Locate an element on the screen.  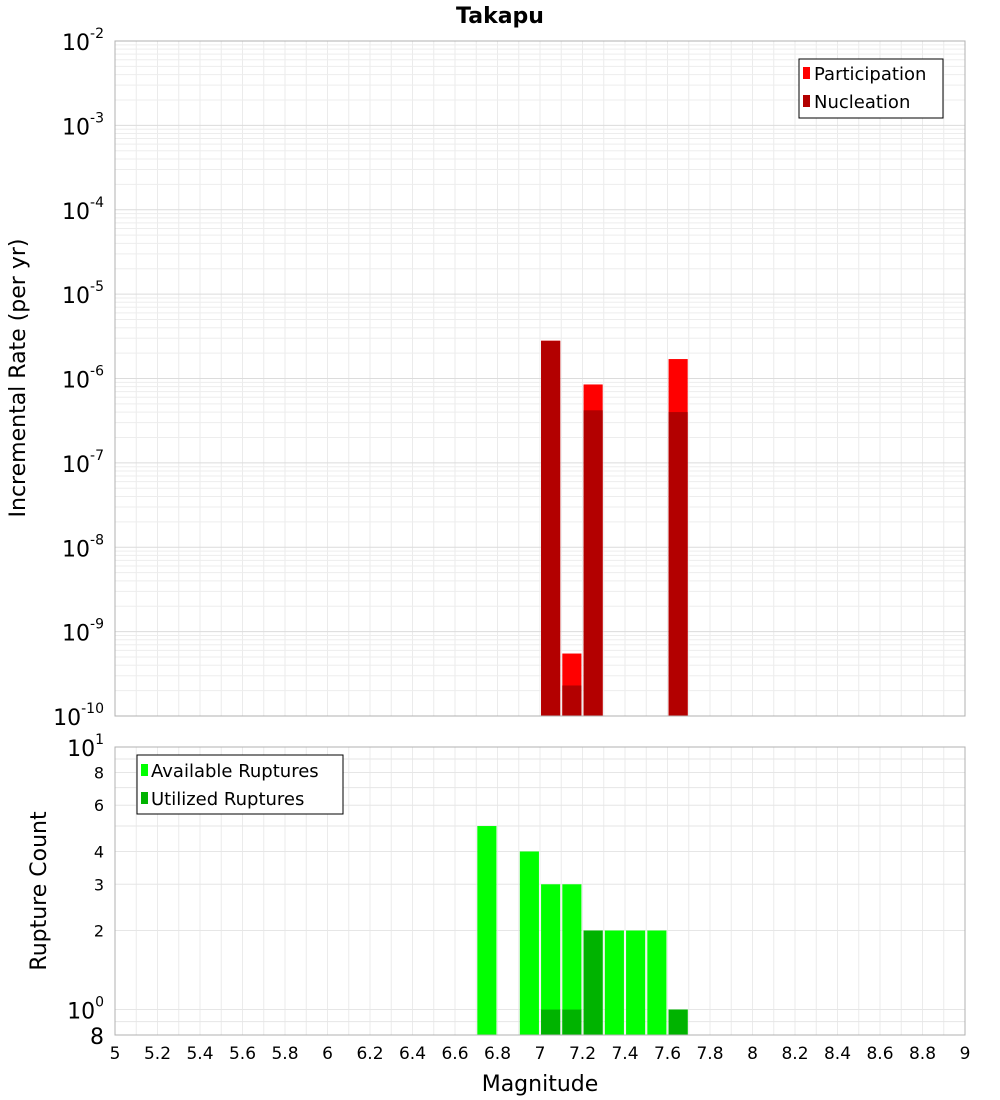
rate-y-tick-labels: 10⁻¹⁰ 10⁻⁹ 10⁻⁸ 10⁻⁷ 10⁻⁶ 10⁻⁵ 10⁻⁴ 10⁻³ 10⁻² is located at coordinates (78, 378).